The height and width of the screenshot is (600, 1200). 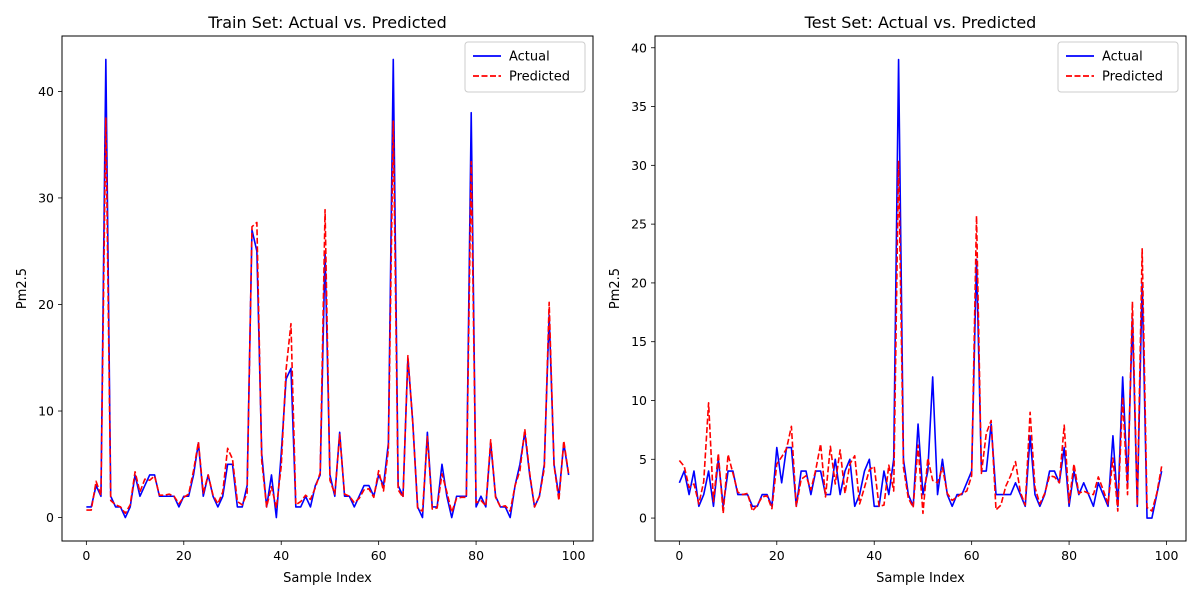 What do you see at coordinates (639, 341) in the screenshot?
I see `y-tick-label: 15` at bounding box center [639, 341].